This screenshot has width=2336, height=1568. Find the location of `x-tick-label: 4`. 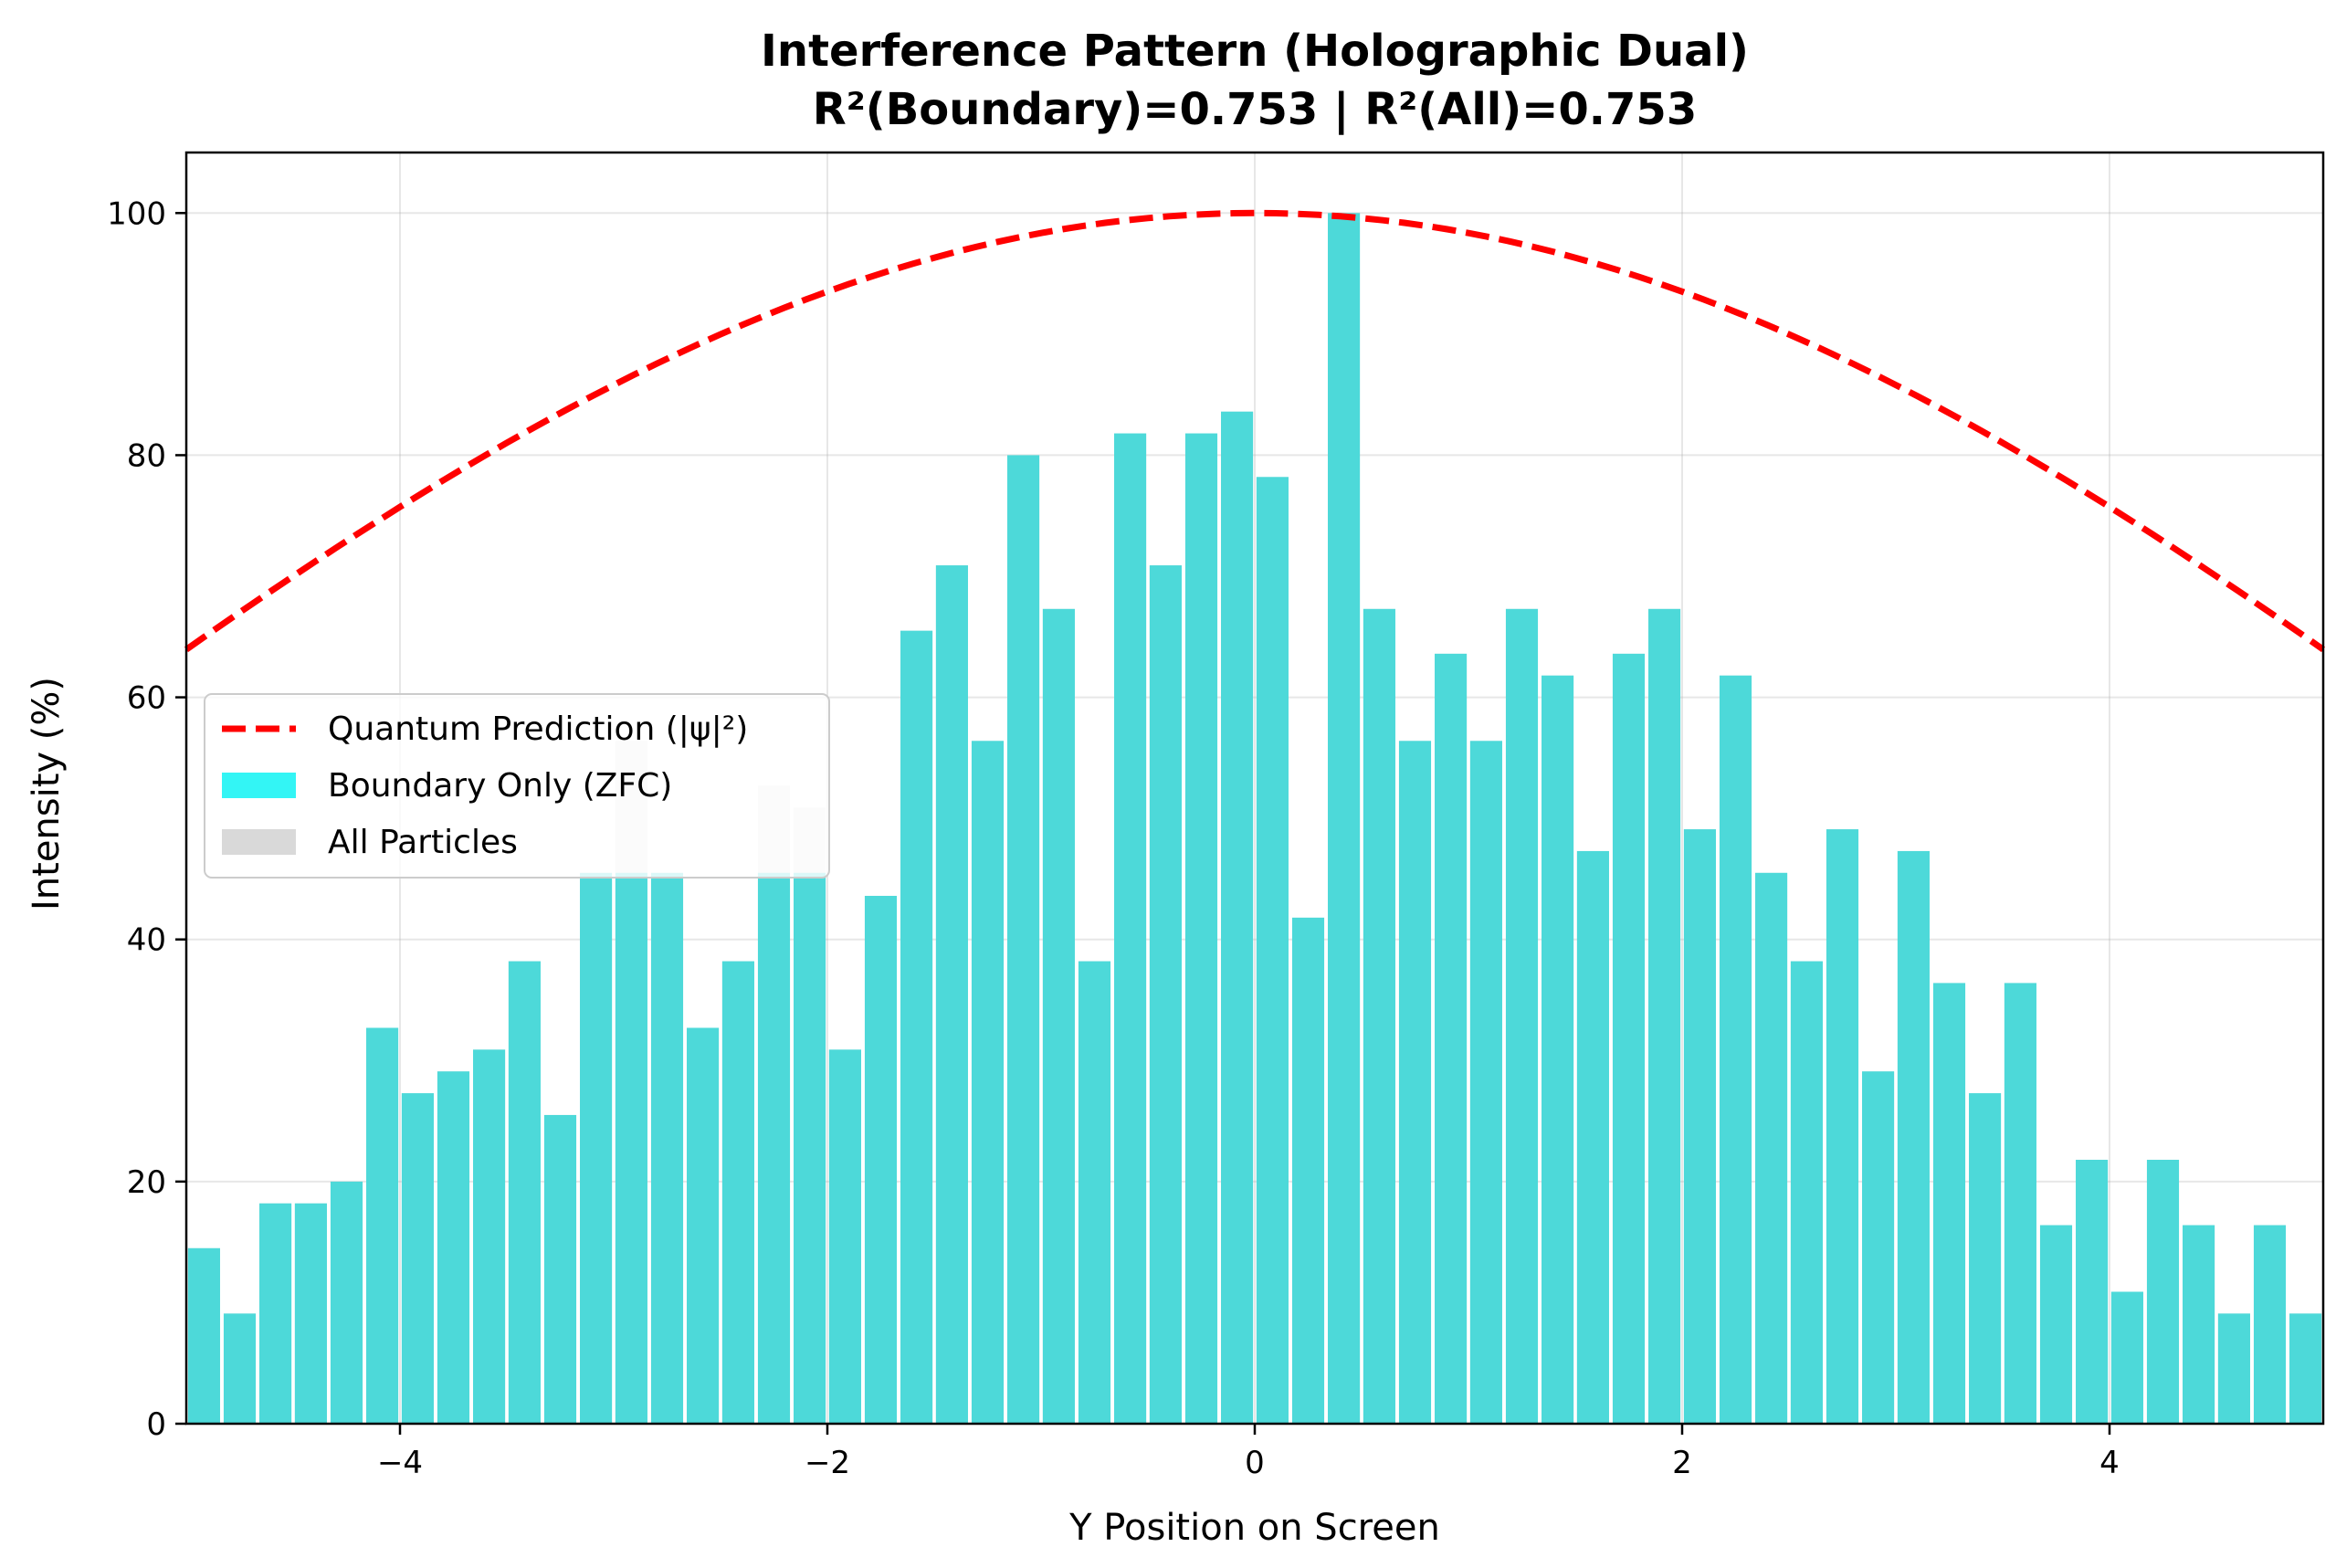

x-tick-label: 4 is located at coordinates (2109, 1463).